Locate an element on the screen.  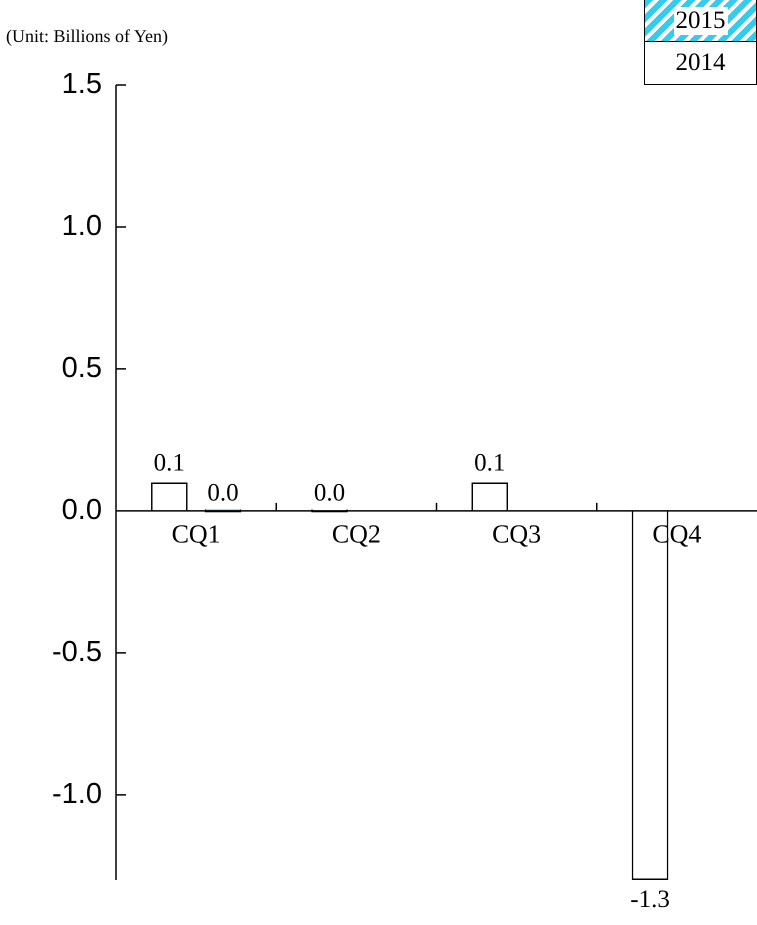
y-tick-label: 0.5 is located at coordinates (82, 368).